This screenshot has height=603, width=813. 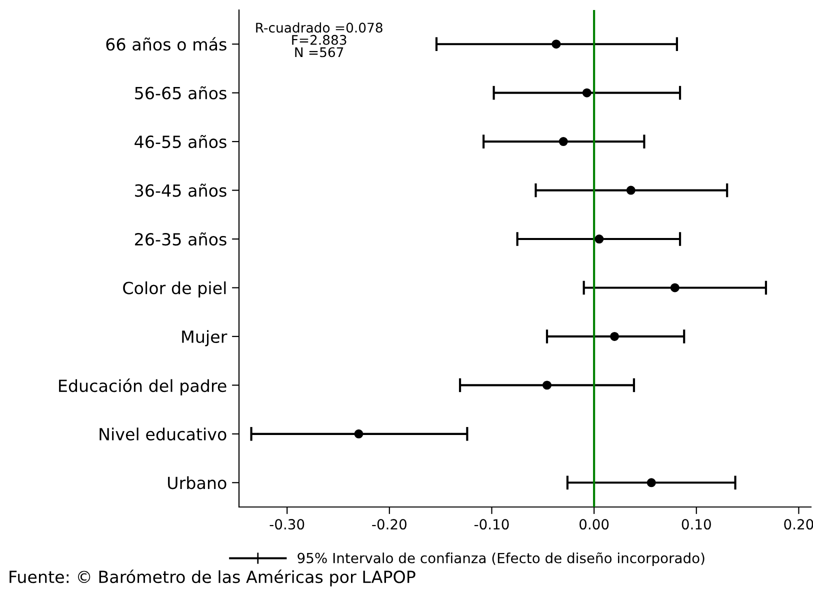 I want to click on y-tick-label: Educación del padre, so click(x=142, y=387).